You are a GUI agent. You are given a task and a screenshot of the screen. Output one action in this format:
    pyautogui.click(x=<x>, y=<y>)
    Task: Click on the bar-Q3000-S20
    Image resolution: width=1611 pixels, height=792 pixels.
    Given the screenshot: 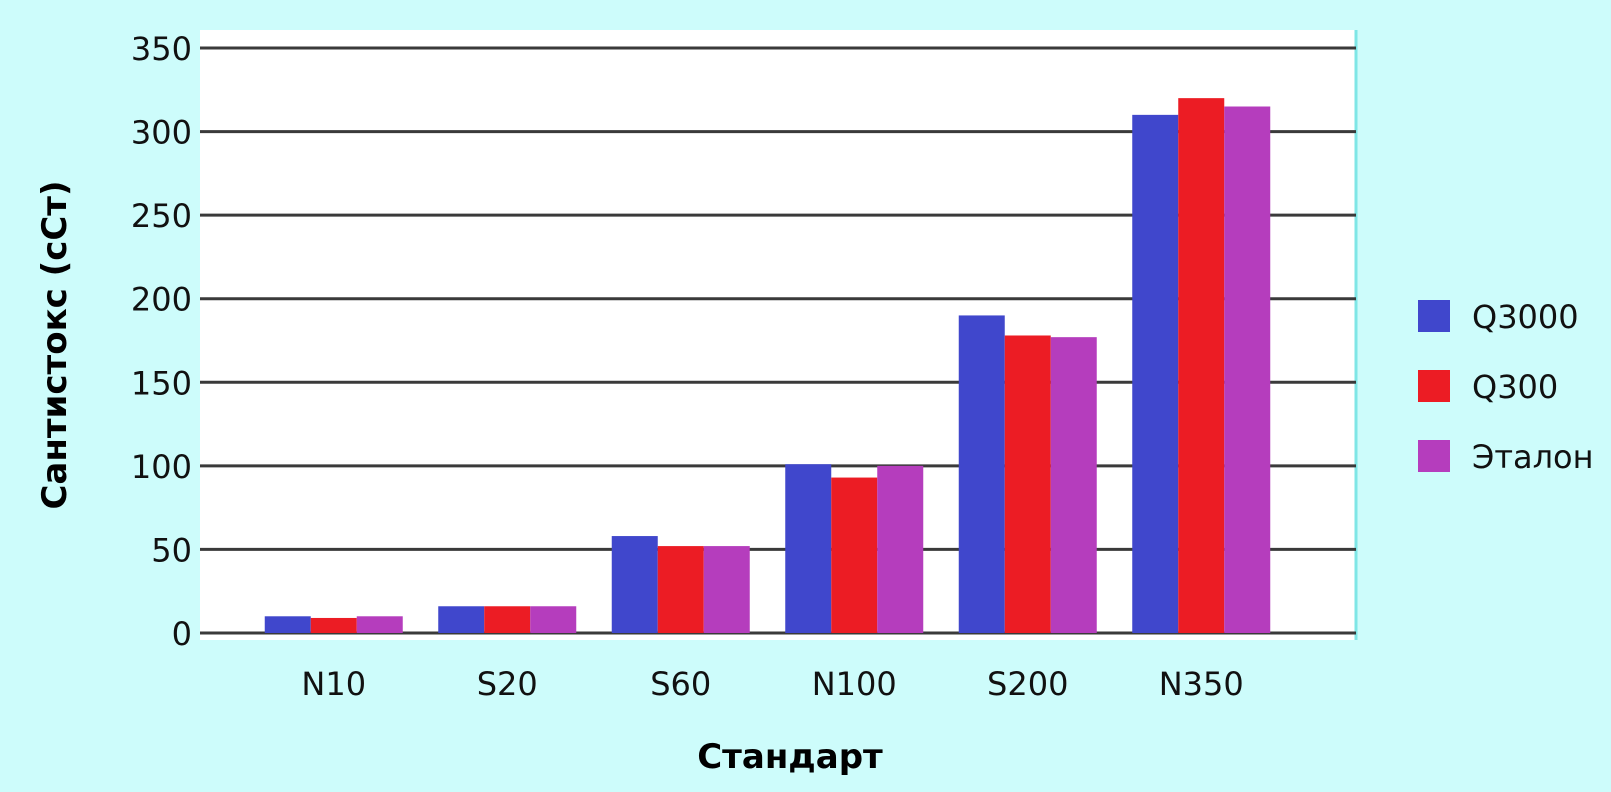 What is the action you would take?
    pyautogui.click(x=461, y=619)
    